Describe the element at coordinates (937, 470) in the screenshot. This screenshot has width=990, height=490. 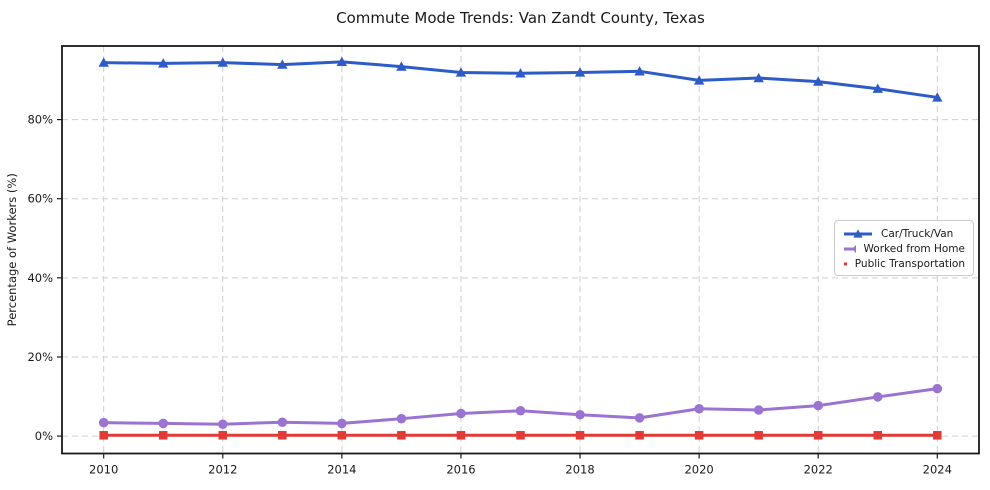
I see `x-tick-label: 2024` at that location.